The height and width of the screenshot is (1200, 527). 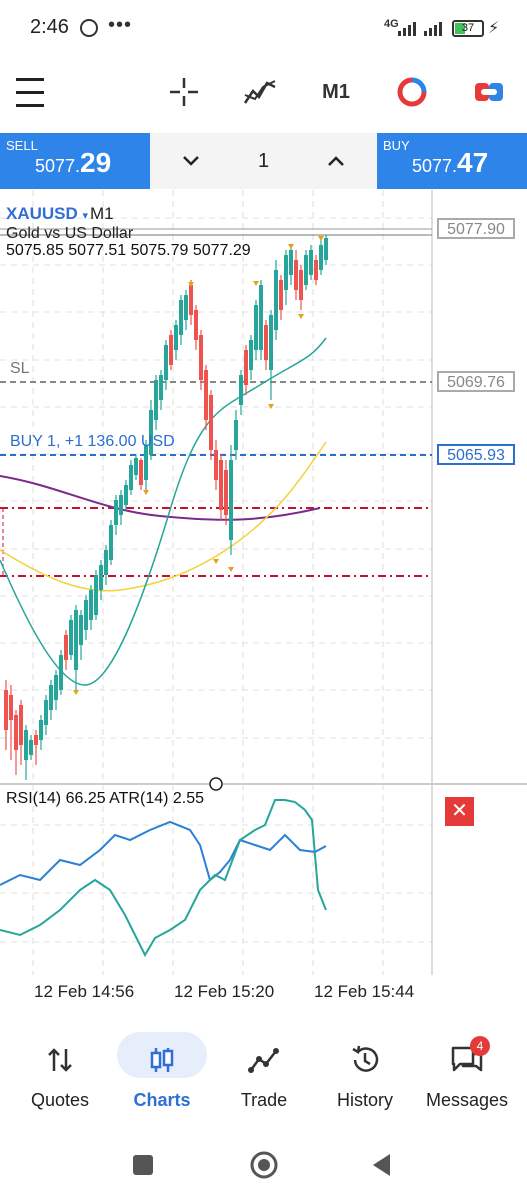 I want to click on volume-selector: 1, so click(x=263, y=161).